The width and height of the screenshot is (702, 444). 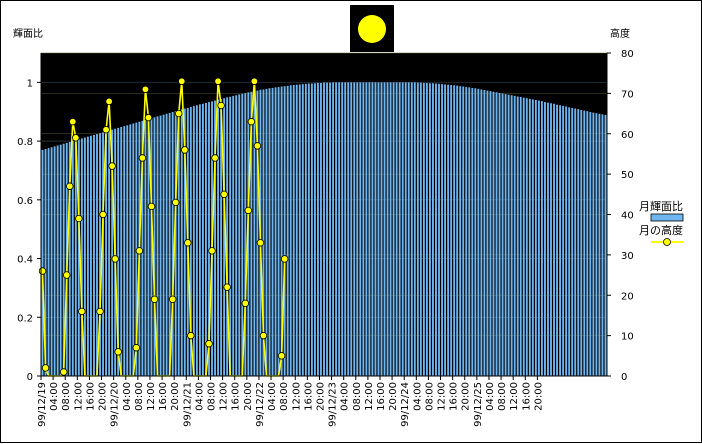 What do you see at coordinates (620, 33) in the screenshot?
I see `right-axis-title: 高度` at bounding box center [620, 33].